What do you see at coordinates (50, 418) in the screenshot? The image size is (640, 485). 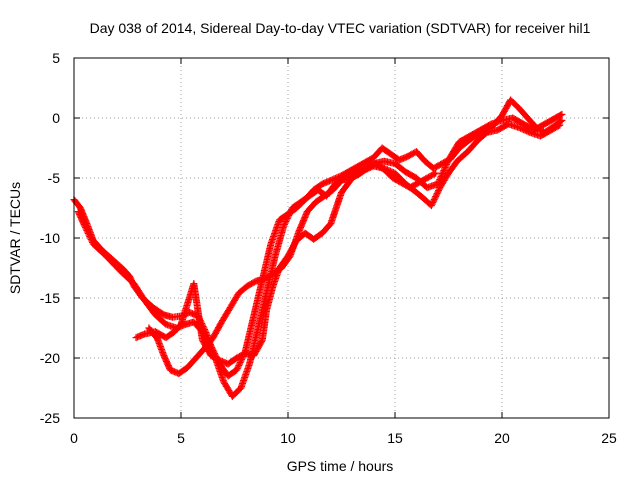 I see `y-tick-label-0: -25` at bounding box center [50, 418].